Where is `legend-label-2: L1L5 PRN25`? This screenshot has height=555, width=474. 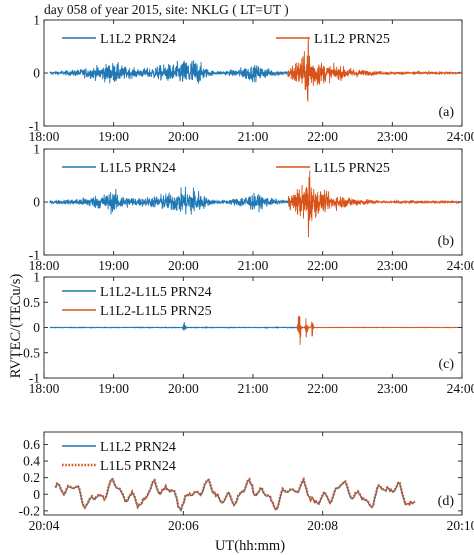
legend-label-2: L1L5 PRN25 is located at coordinates (352, 168).